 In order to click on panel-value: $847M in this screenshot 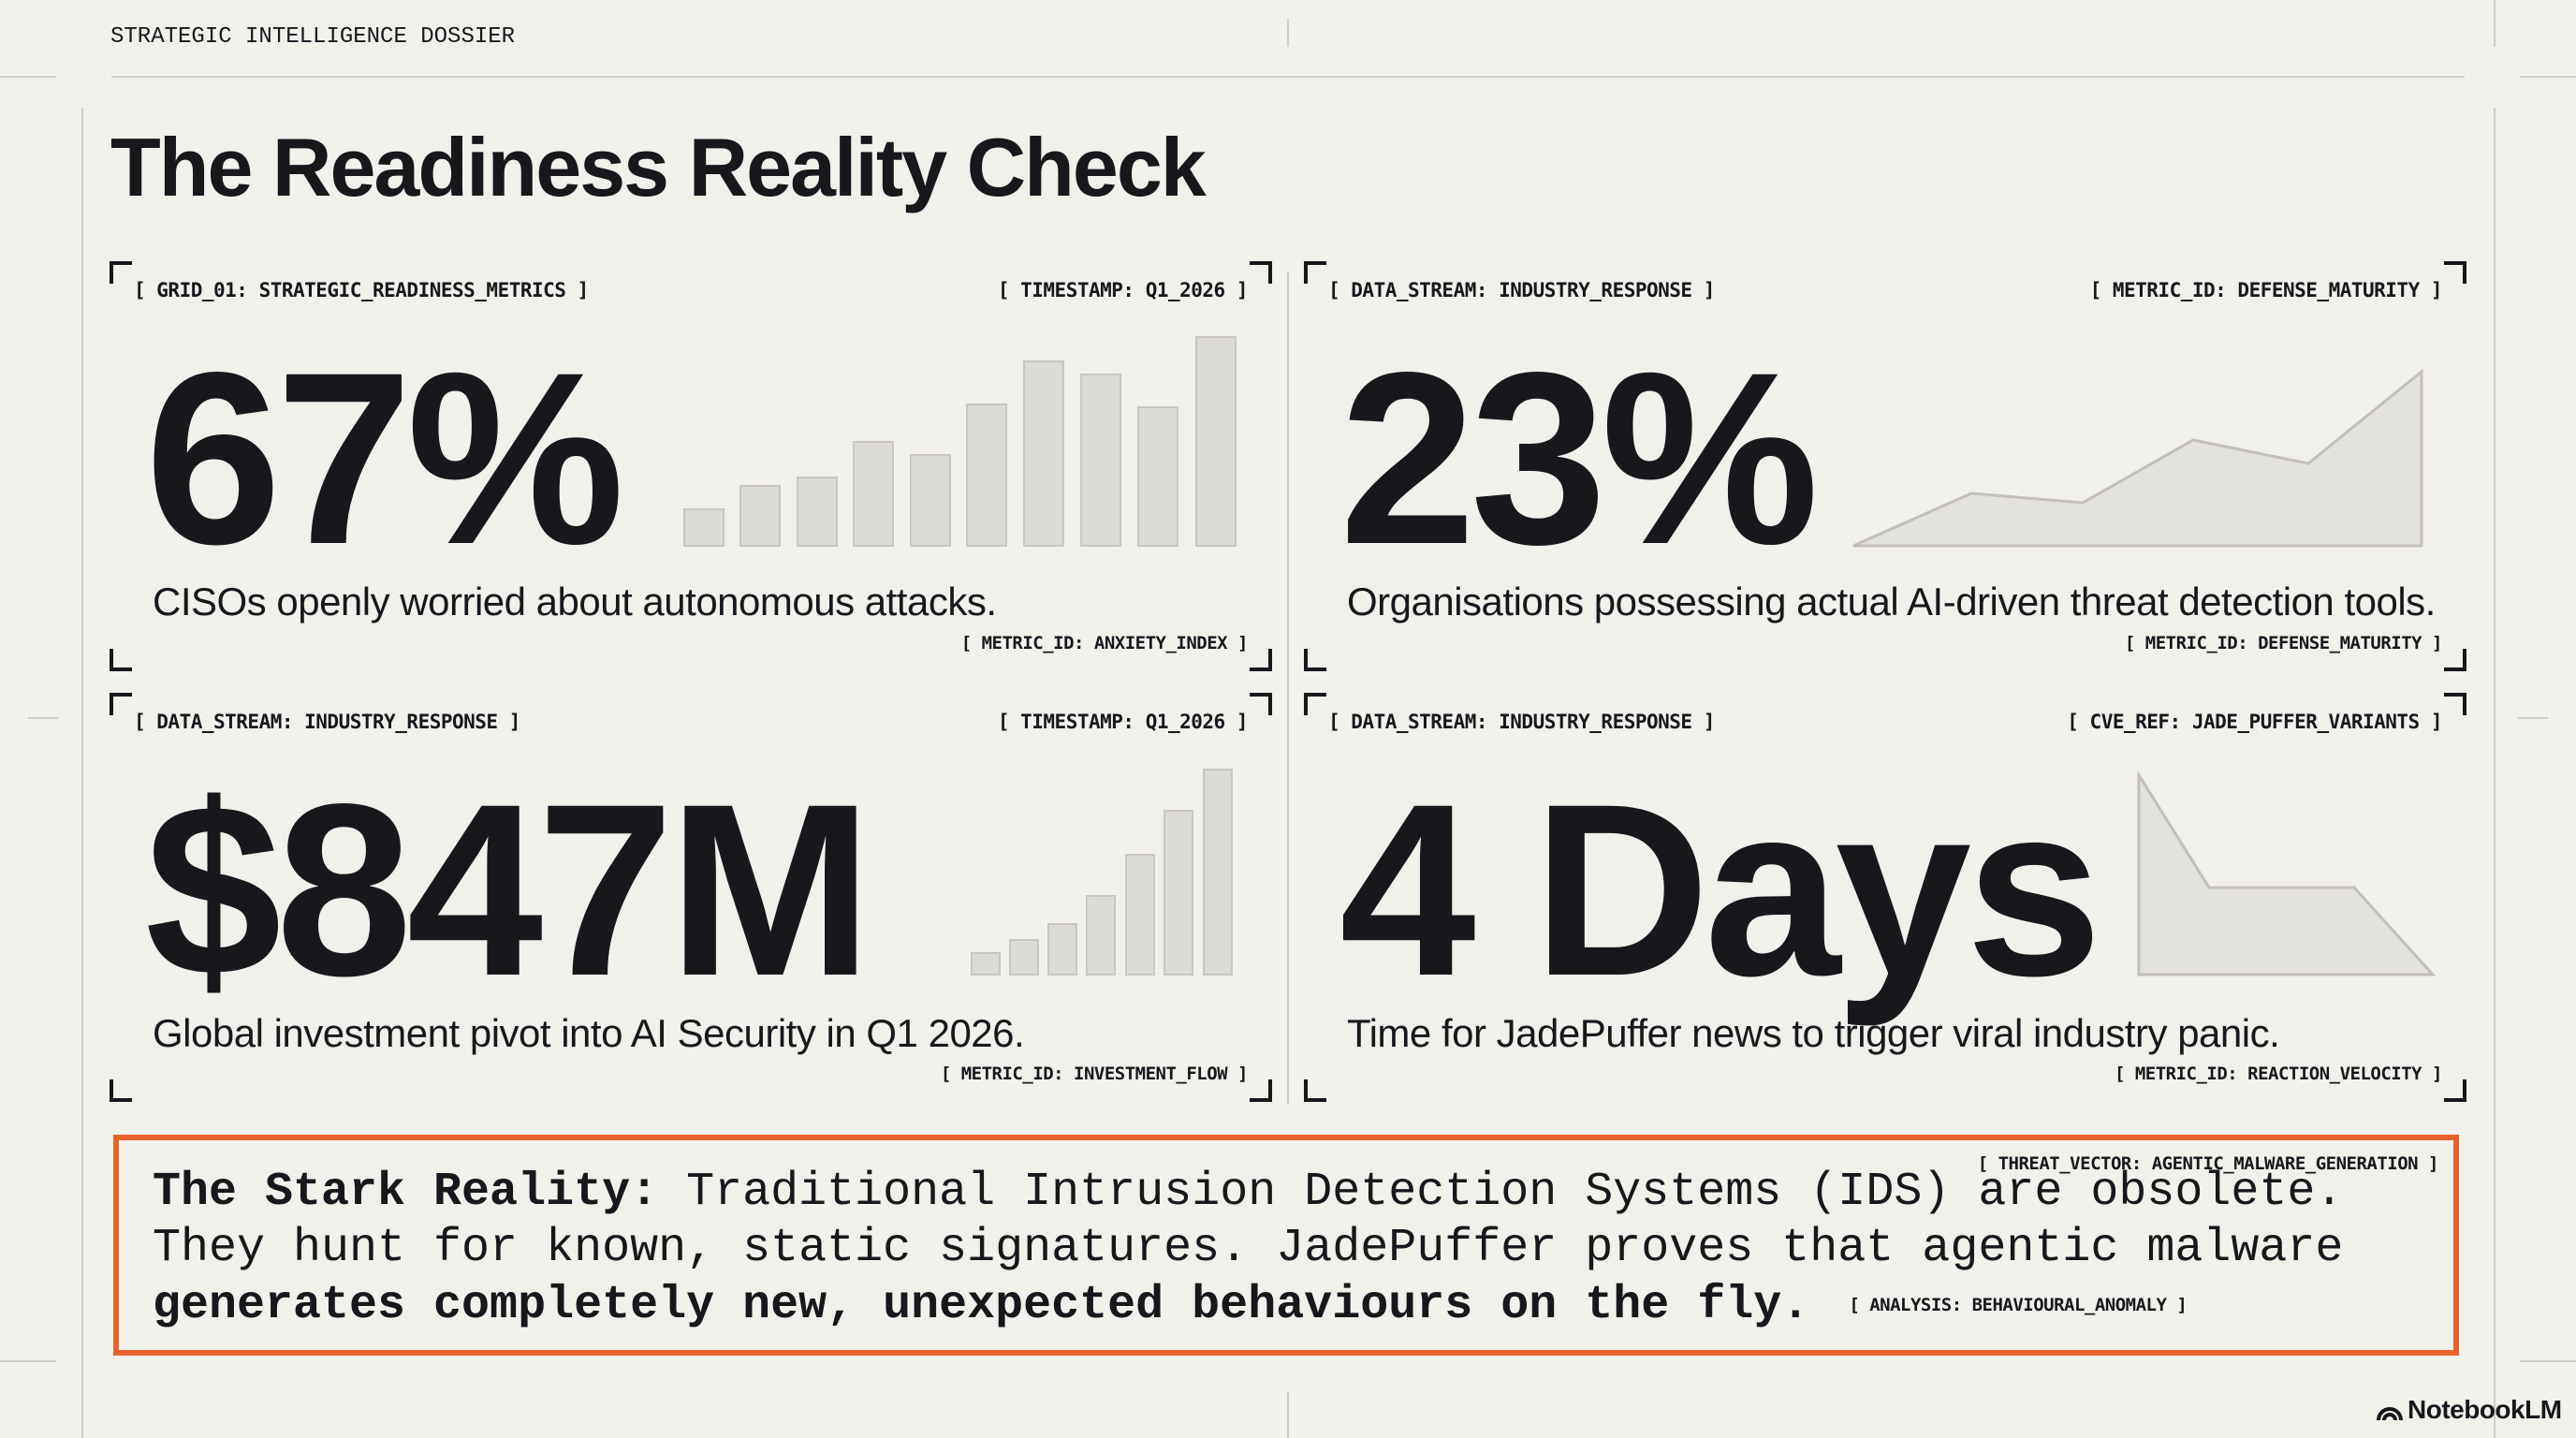, I will do `click(508, 890)`.